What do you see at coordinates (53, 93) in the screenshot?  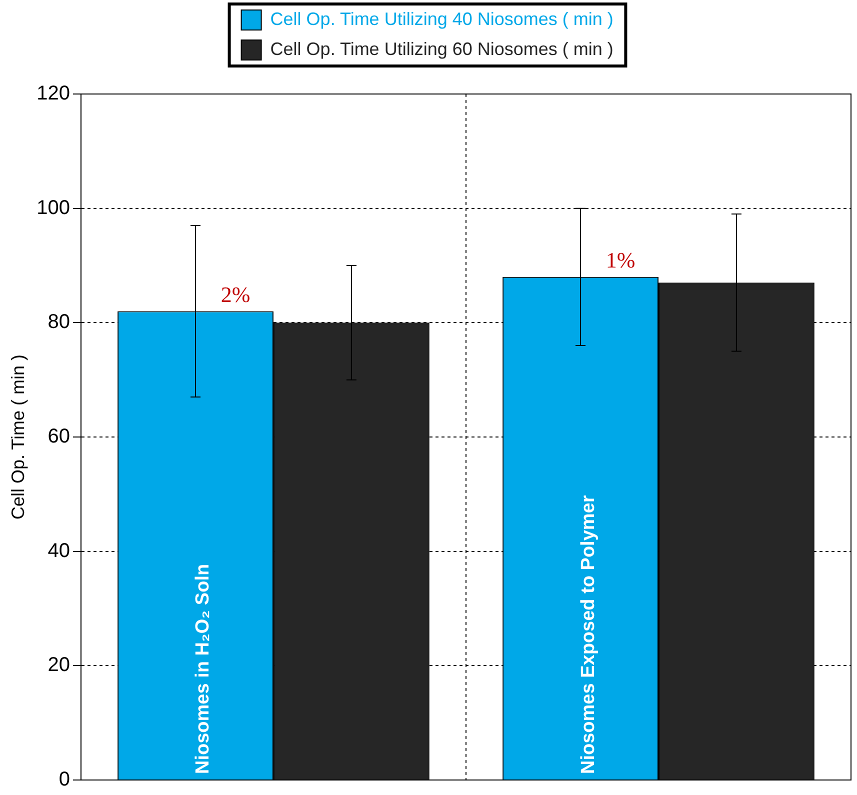 I see `y-tick-label: 120` at bounding box center [53, 93].